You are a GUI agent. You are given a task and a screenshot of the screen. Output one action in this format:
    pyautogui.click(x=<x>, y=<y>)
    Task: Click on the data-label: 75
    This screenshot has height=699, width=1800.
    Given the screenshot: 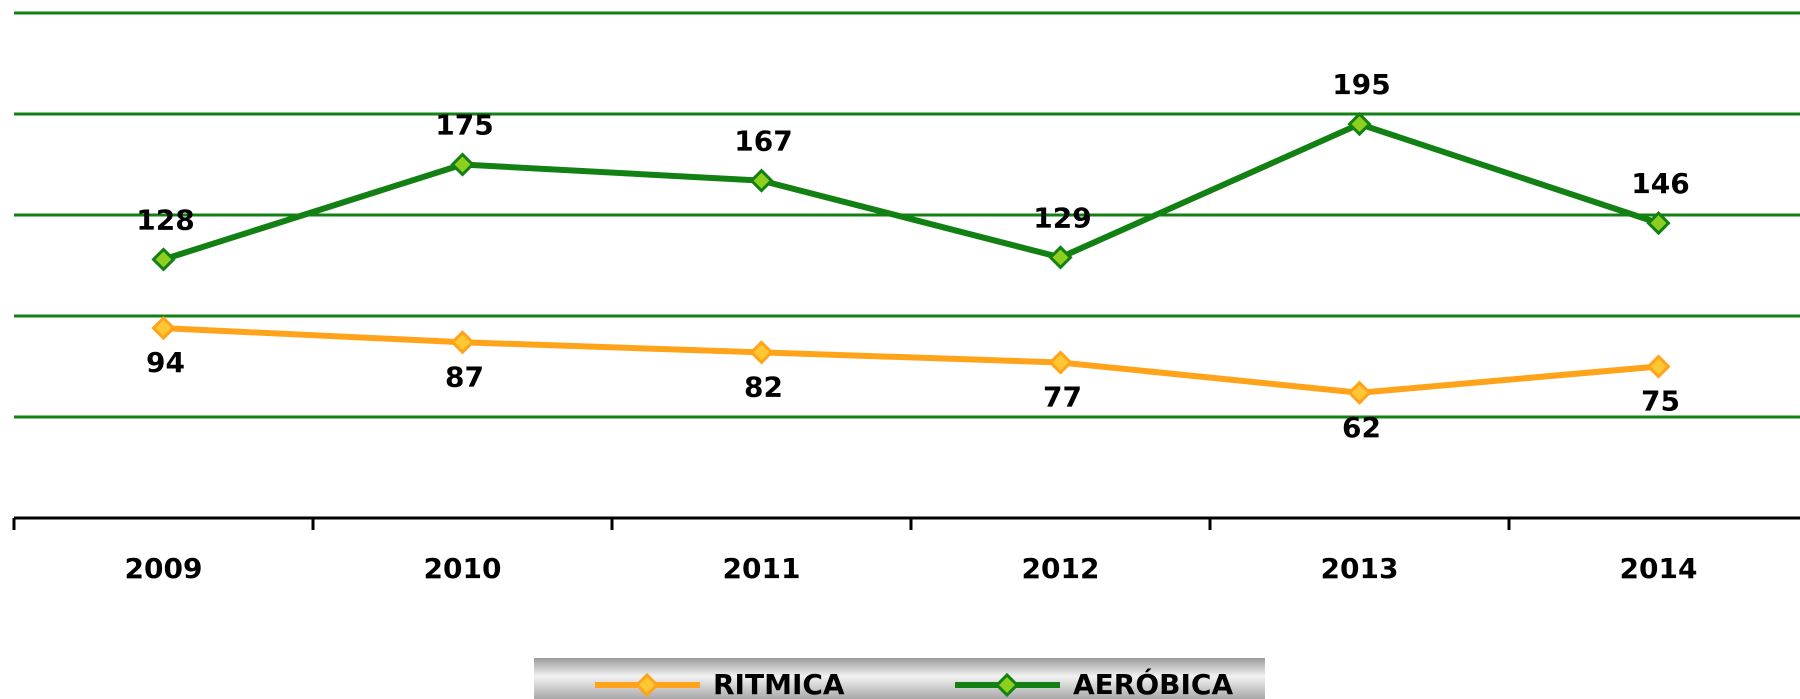 What is the action you would take?
    pyautogui.click(x=1660, y=401)
    